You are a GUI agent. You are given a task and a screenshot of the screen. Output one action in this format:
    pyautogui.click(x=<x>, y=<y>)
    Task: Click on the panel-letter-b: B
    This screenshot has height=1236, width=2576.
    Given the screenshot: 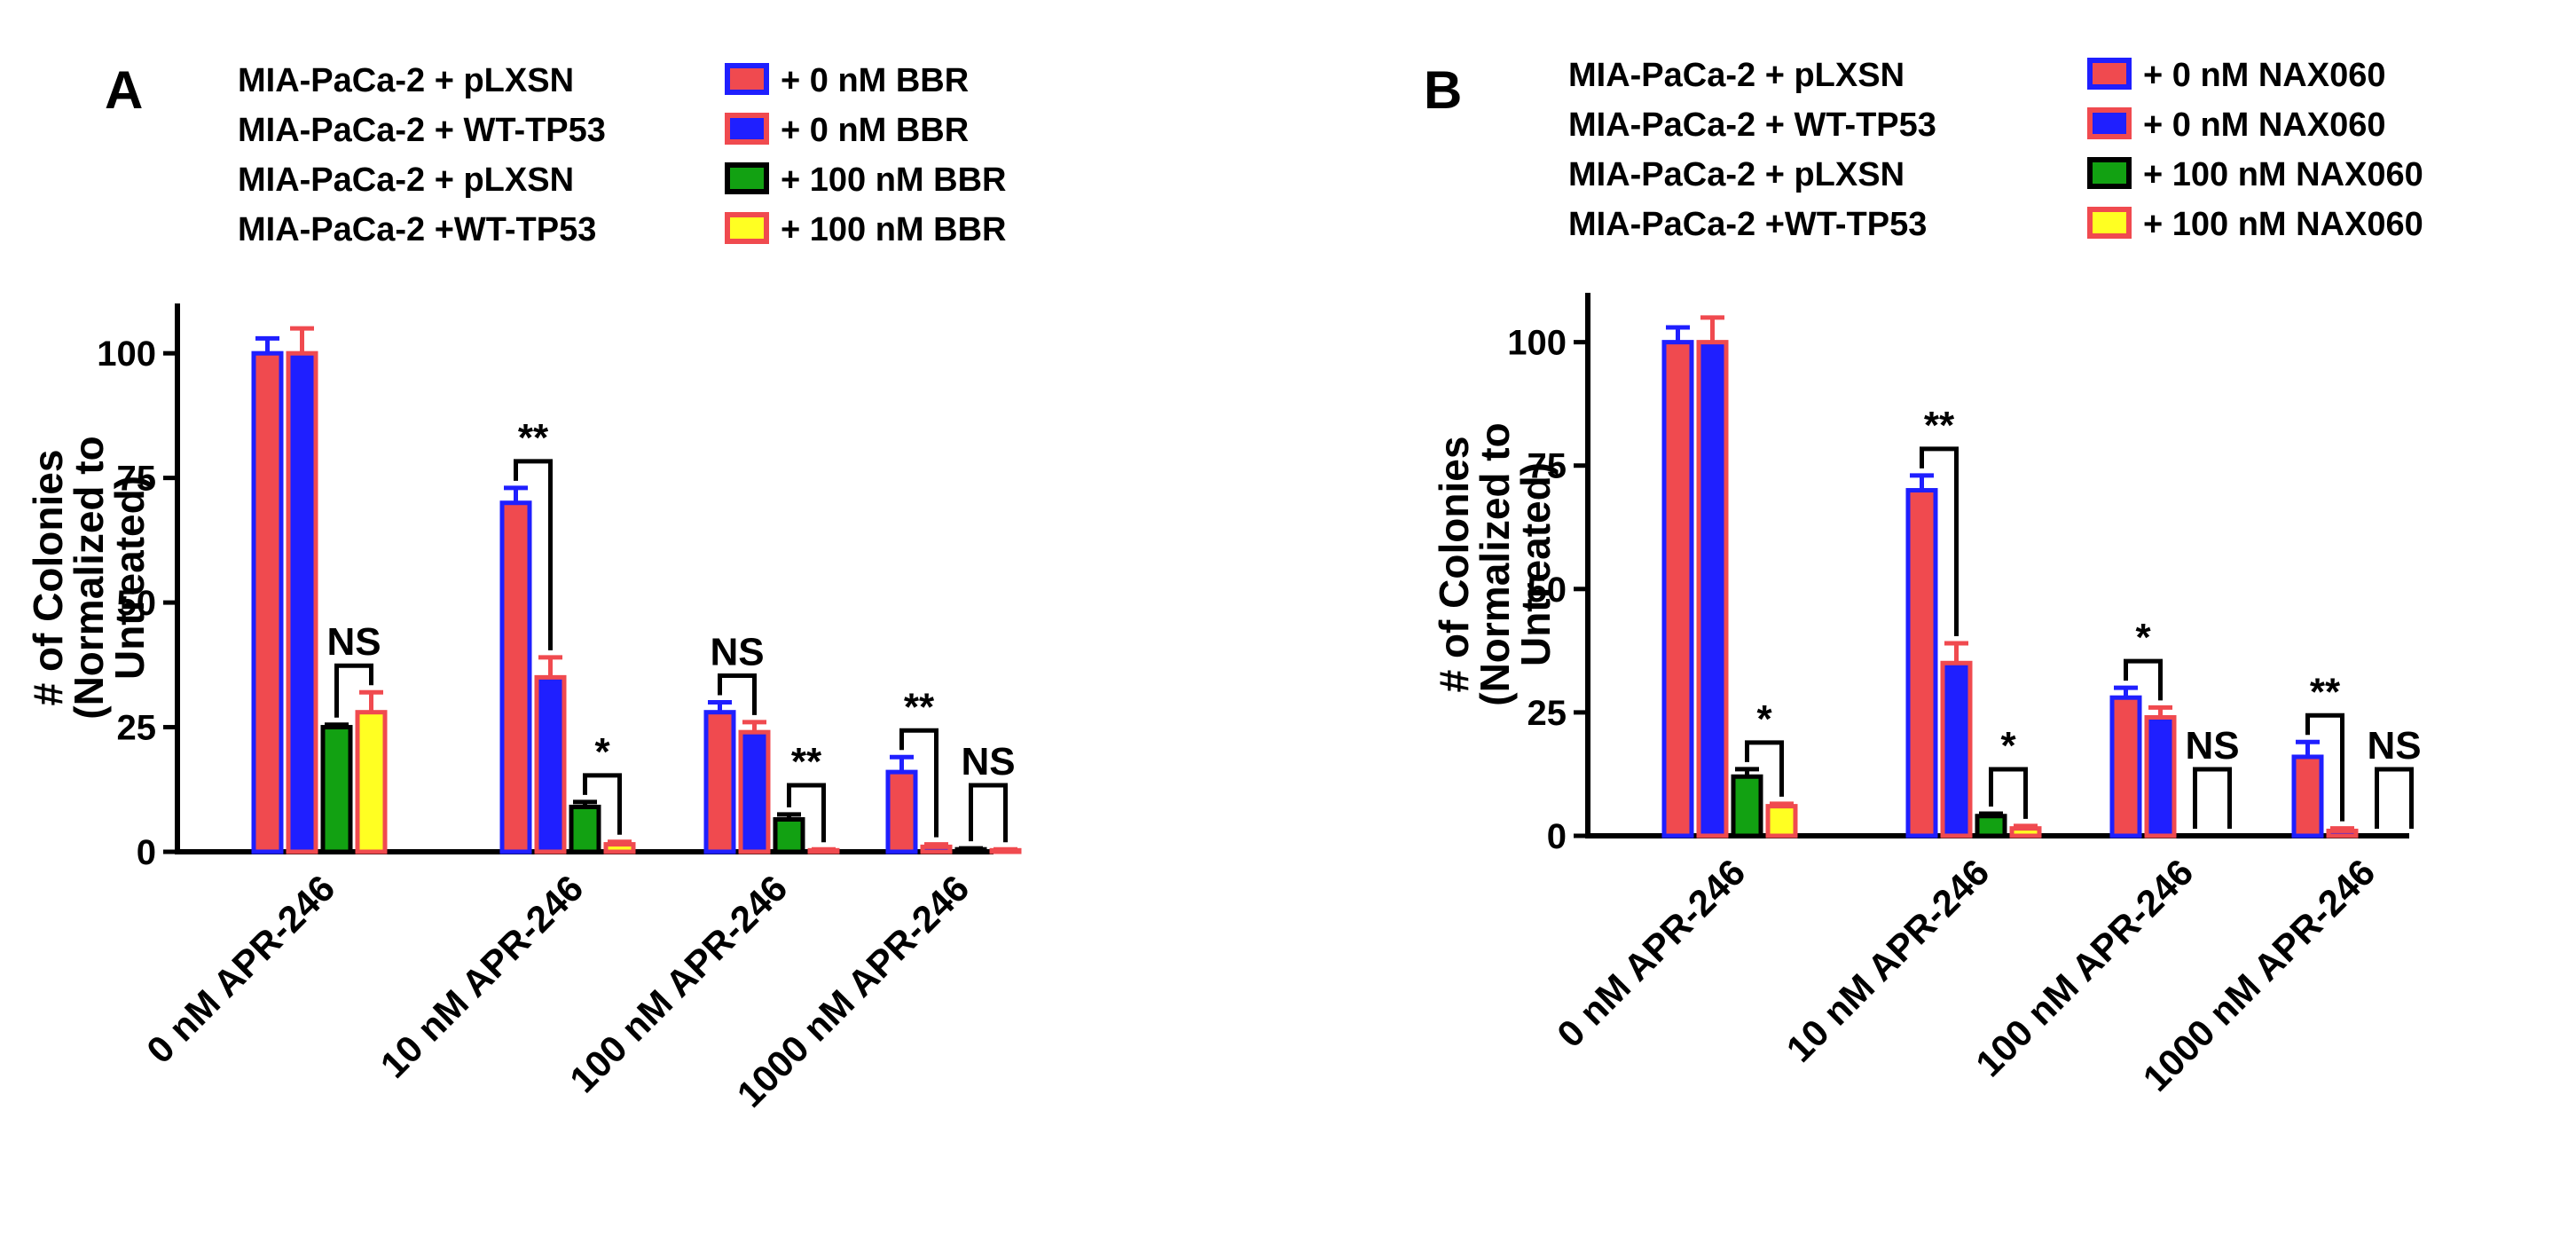 What is the action you would take?
    pyautogui.click(x=1443, y=90)
    